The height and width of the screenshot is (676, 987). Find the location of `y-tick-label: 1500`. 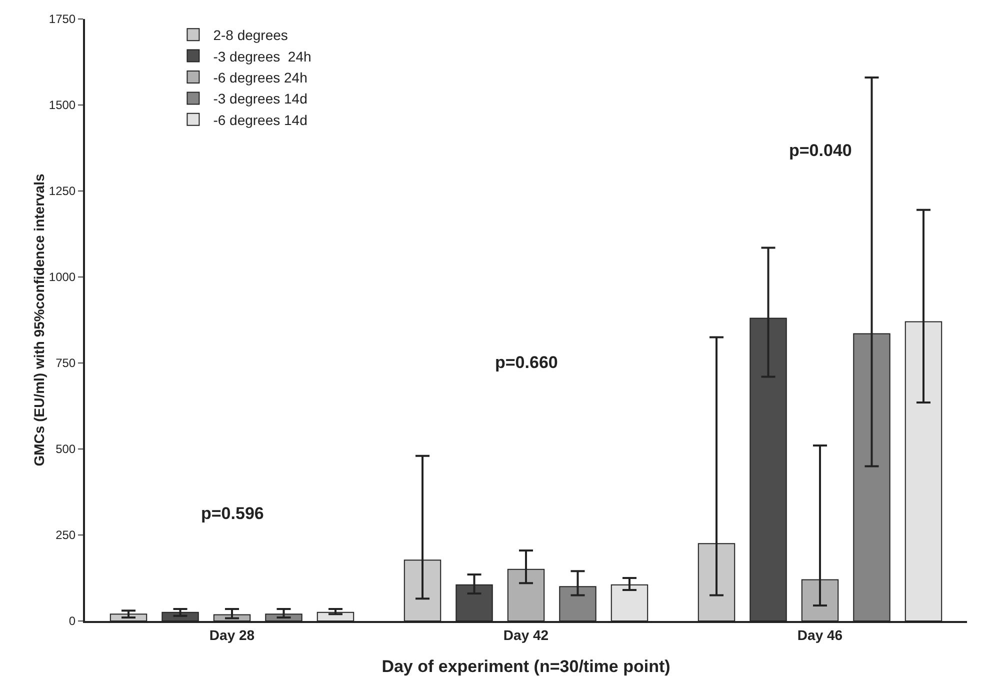

y-tick-label: 1500 is located at coordinates (62, 105).